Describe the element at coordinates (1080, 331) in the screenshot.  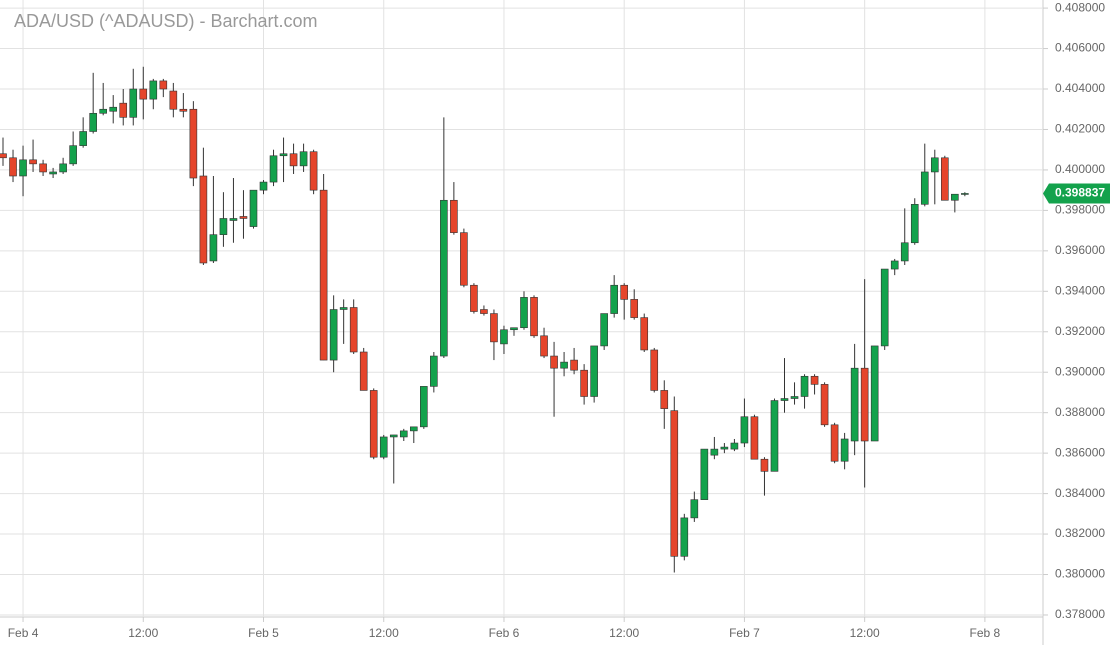
I see `y-tick-label: 0.392000` at that location.